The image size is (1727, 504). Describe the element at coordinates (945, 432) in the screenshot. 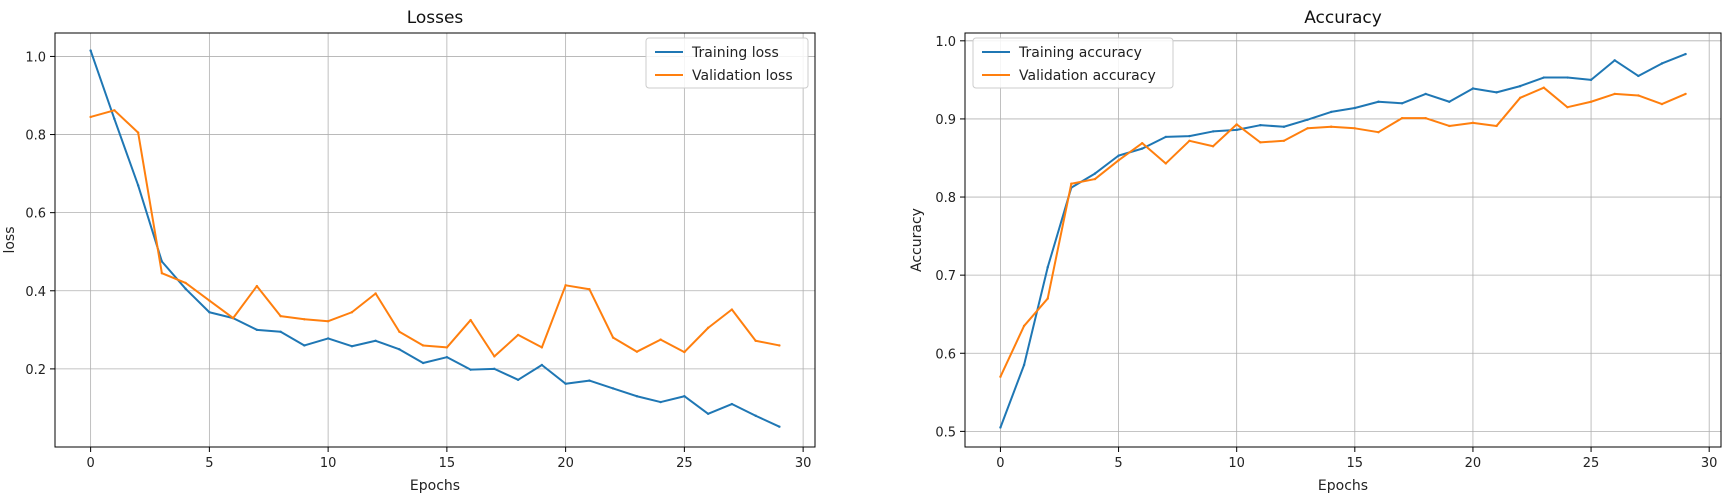

I see `chart1-ytick-label-0: 0.5` at that location.